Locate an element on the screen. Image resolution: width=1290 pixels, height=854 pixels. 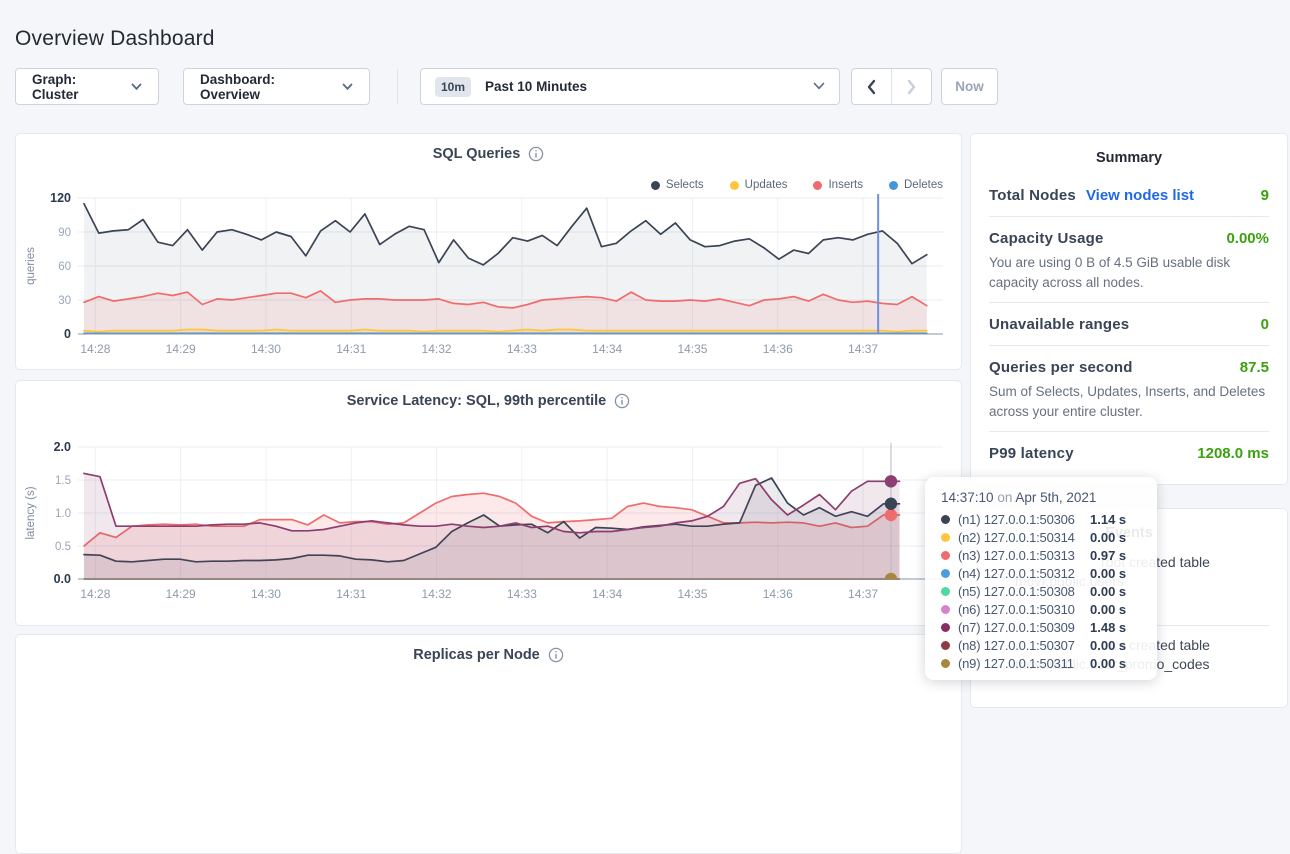
svg-text: 0 is located at coordinates (67, 334).